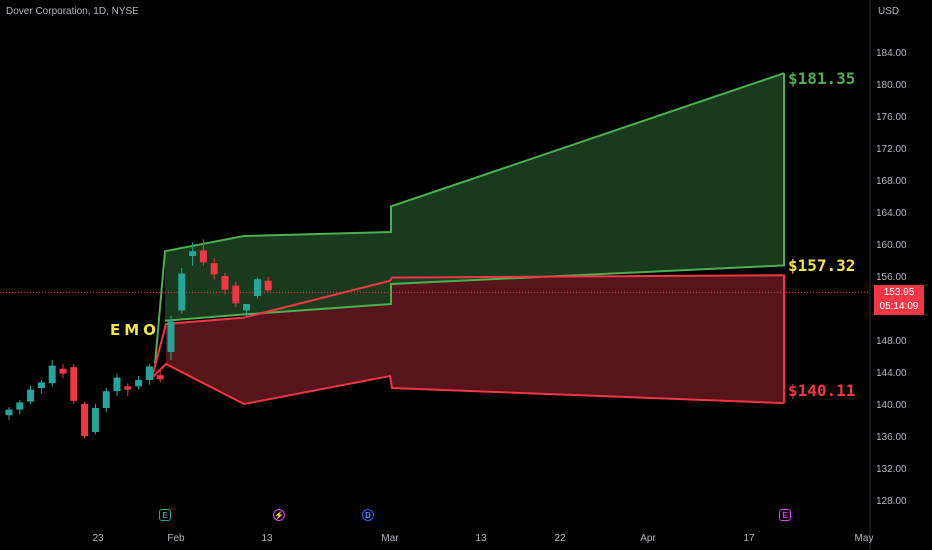 This screenshot has width=932, height=550. What do you see at coordinates (891, 341) in the screenshot?
I see `y-tick-label: 148.00` at bounding box center [891, 341].